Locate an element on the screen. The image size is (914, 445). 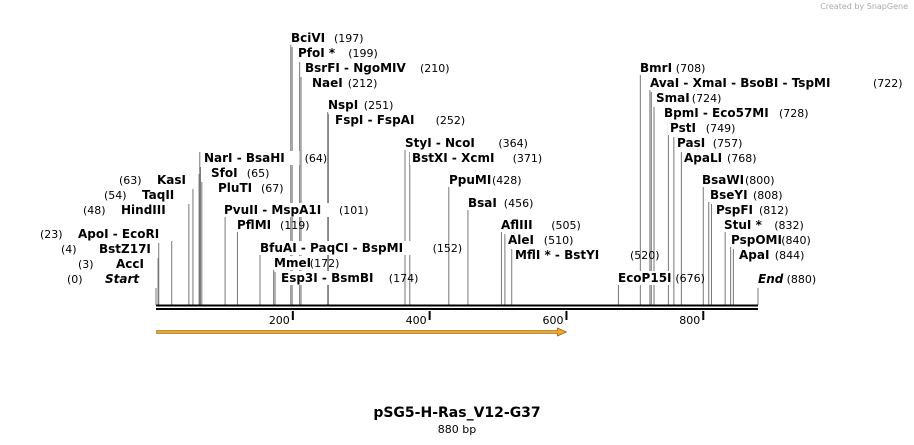
site-label-bg-bcivi is located at coordinates (309, 38).